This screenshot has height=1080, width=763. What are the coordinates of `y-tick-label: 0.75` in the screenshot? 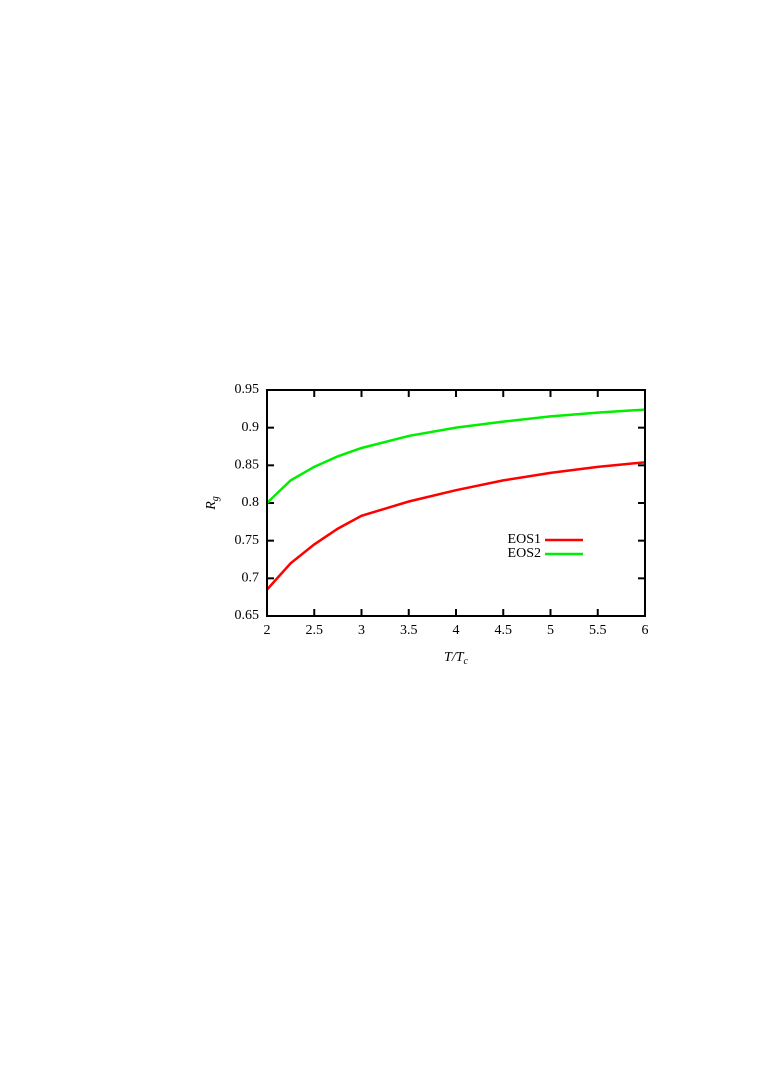 It's located at (247, 540).